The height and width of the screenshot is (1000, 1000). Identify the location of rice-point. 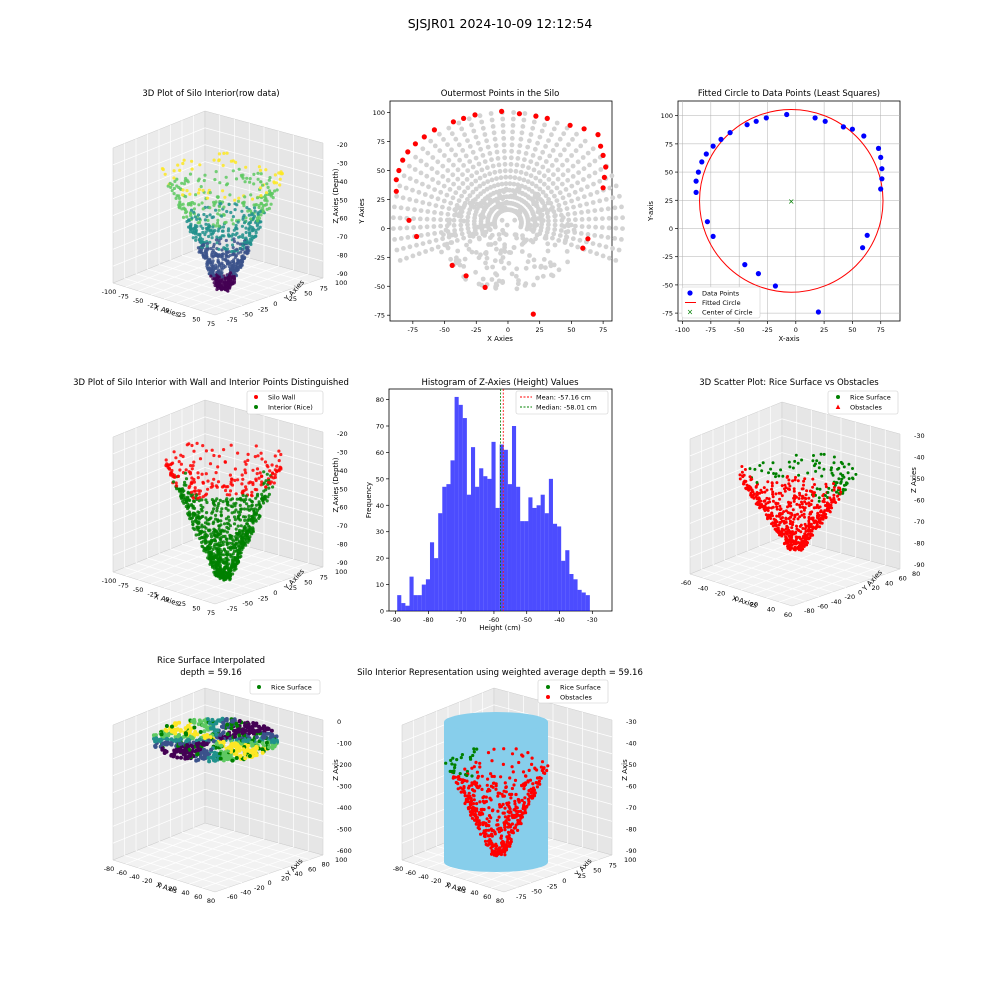
(824, 469).